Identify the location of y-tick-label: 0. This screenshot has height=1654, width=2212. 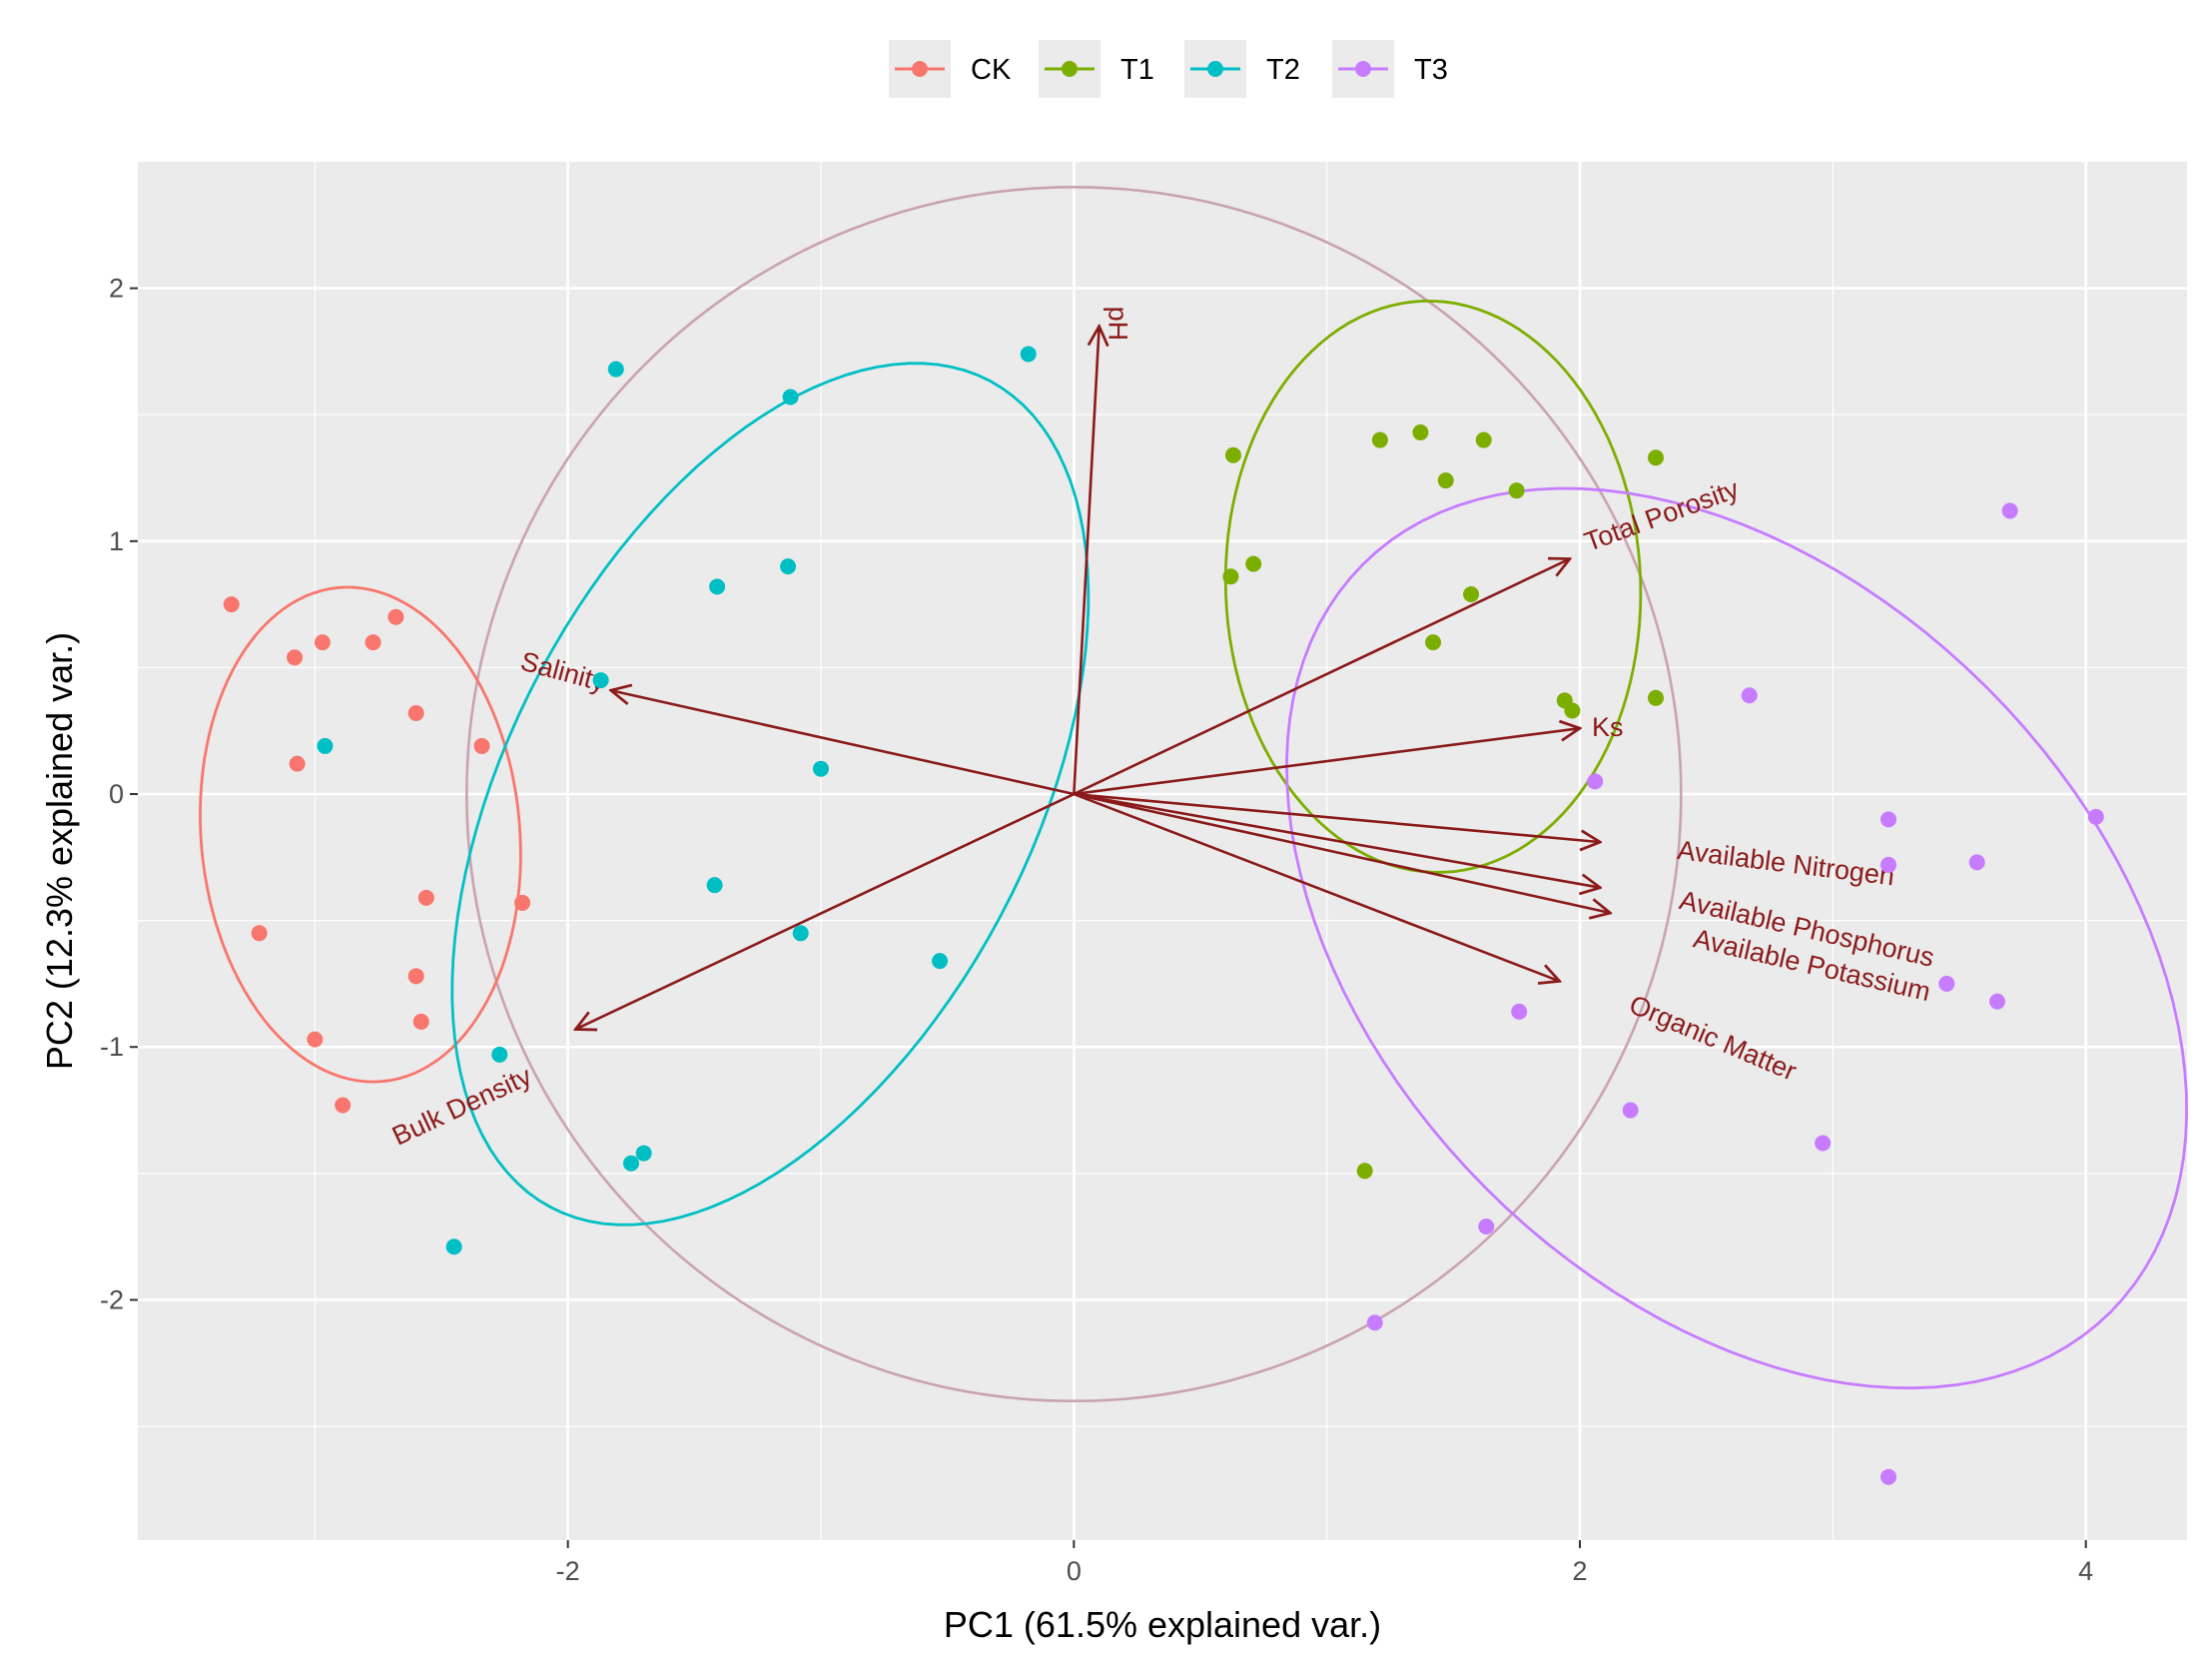
(116, 794).